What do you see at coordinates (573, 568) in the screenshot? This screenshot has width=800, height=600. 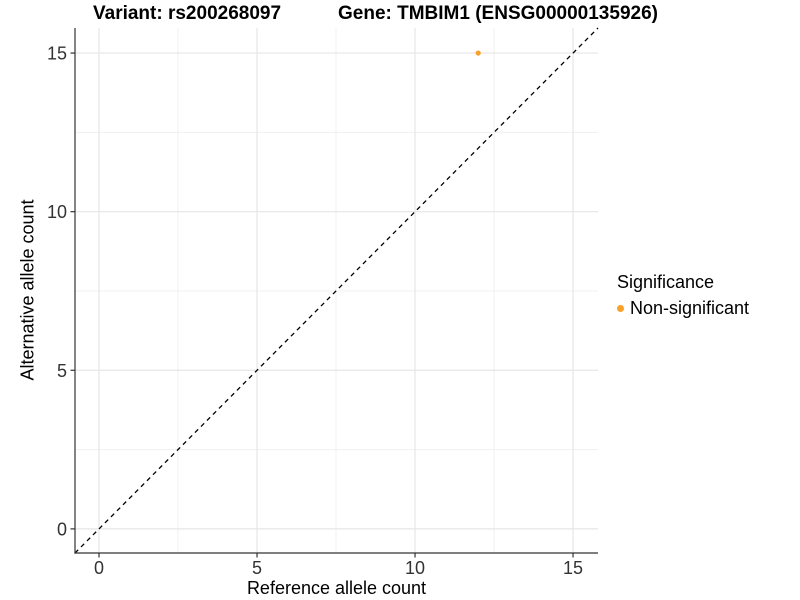 I see `x-tick-label: 15` at bounding box center [573, 568].